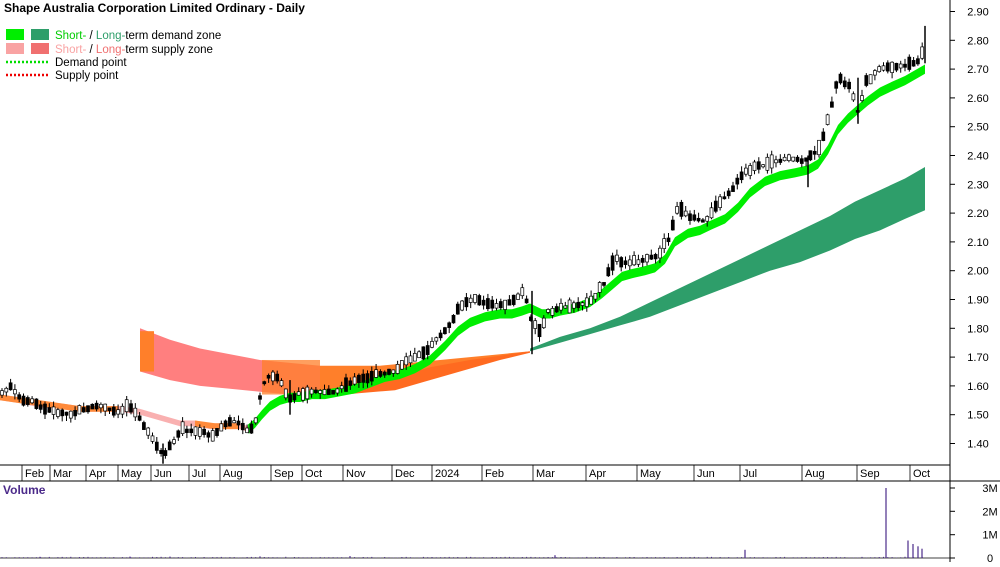  Describe the element at coordinates (977, 243) in the screenshot. I see `price-tick-label: 2.10` at that location.